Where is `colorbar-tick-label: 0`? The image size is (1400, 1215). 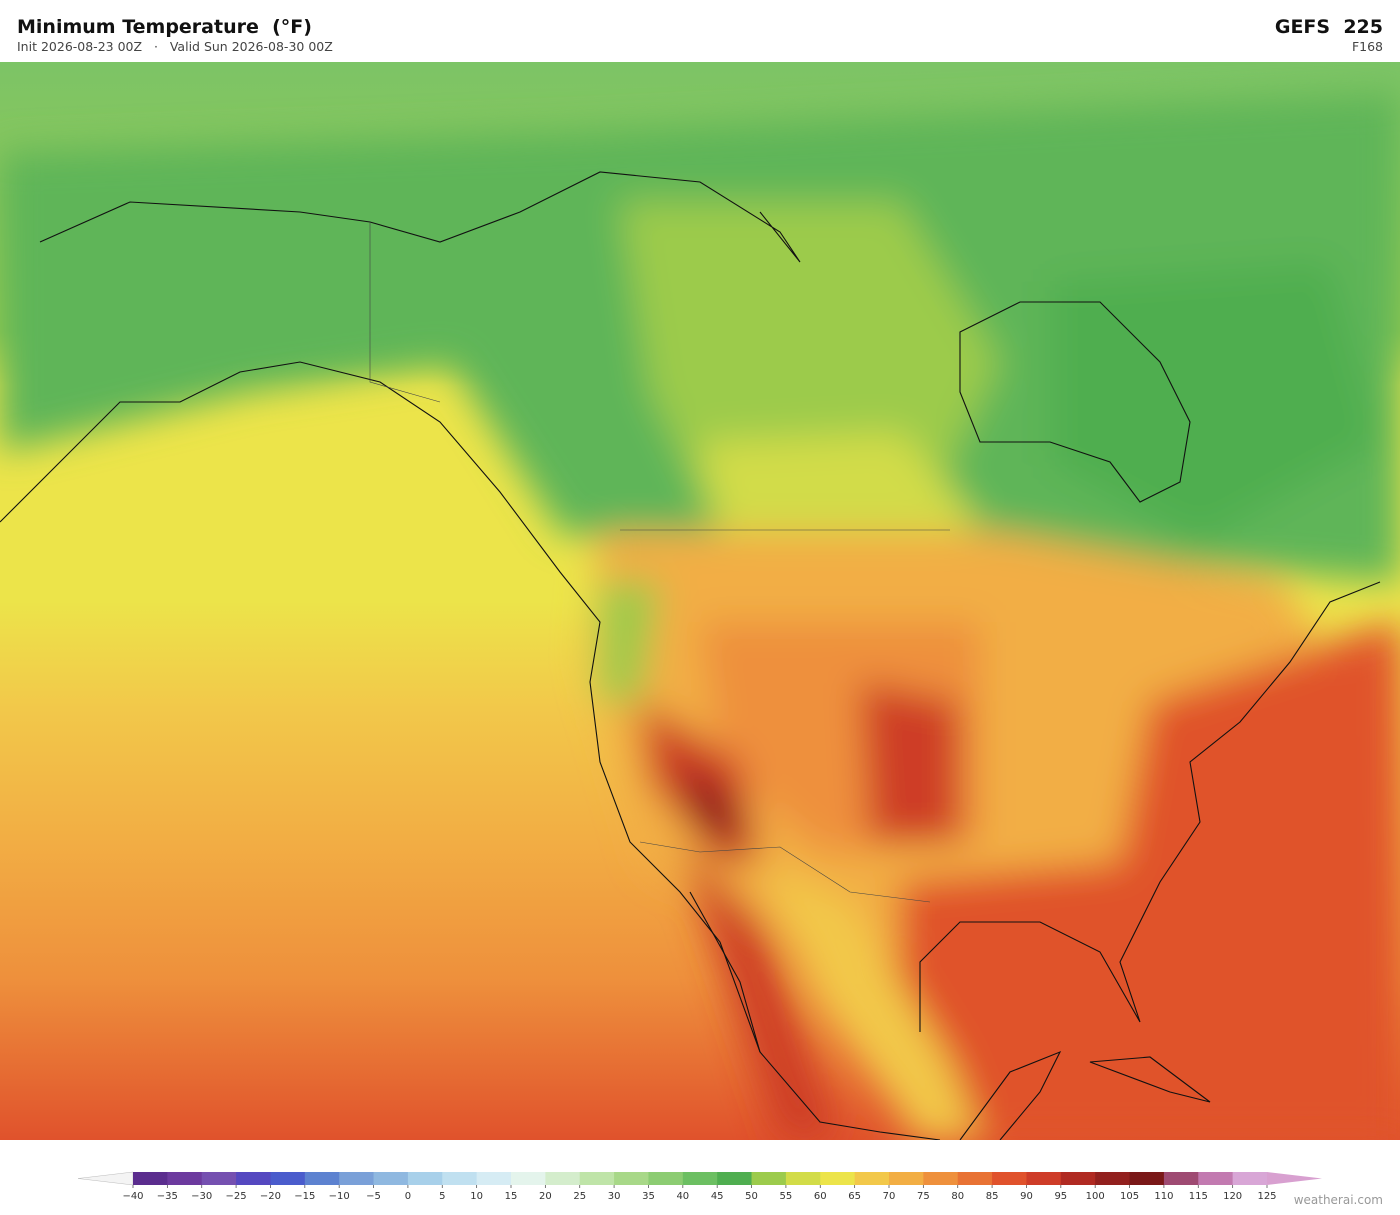
colorbar-tick-label: 0 is located at coordinates (408, 1196).